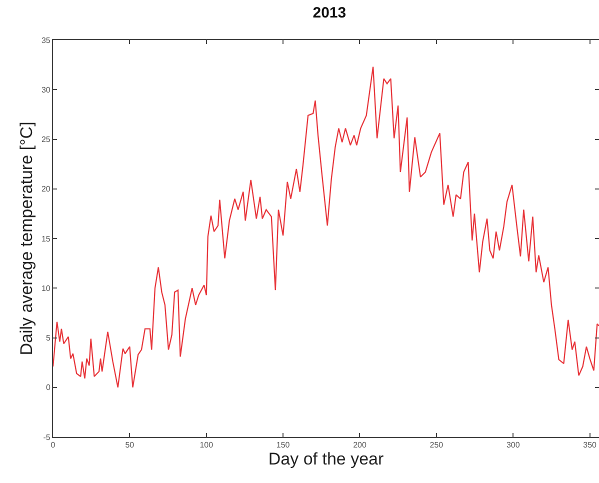 The height and width of the screenshot is (483, 599). What do you see at coordinates (329, 13) in the screenshot?
I see `chart-title: 2013` at bounding box center [329, 13].